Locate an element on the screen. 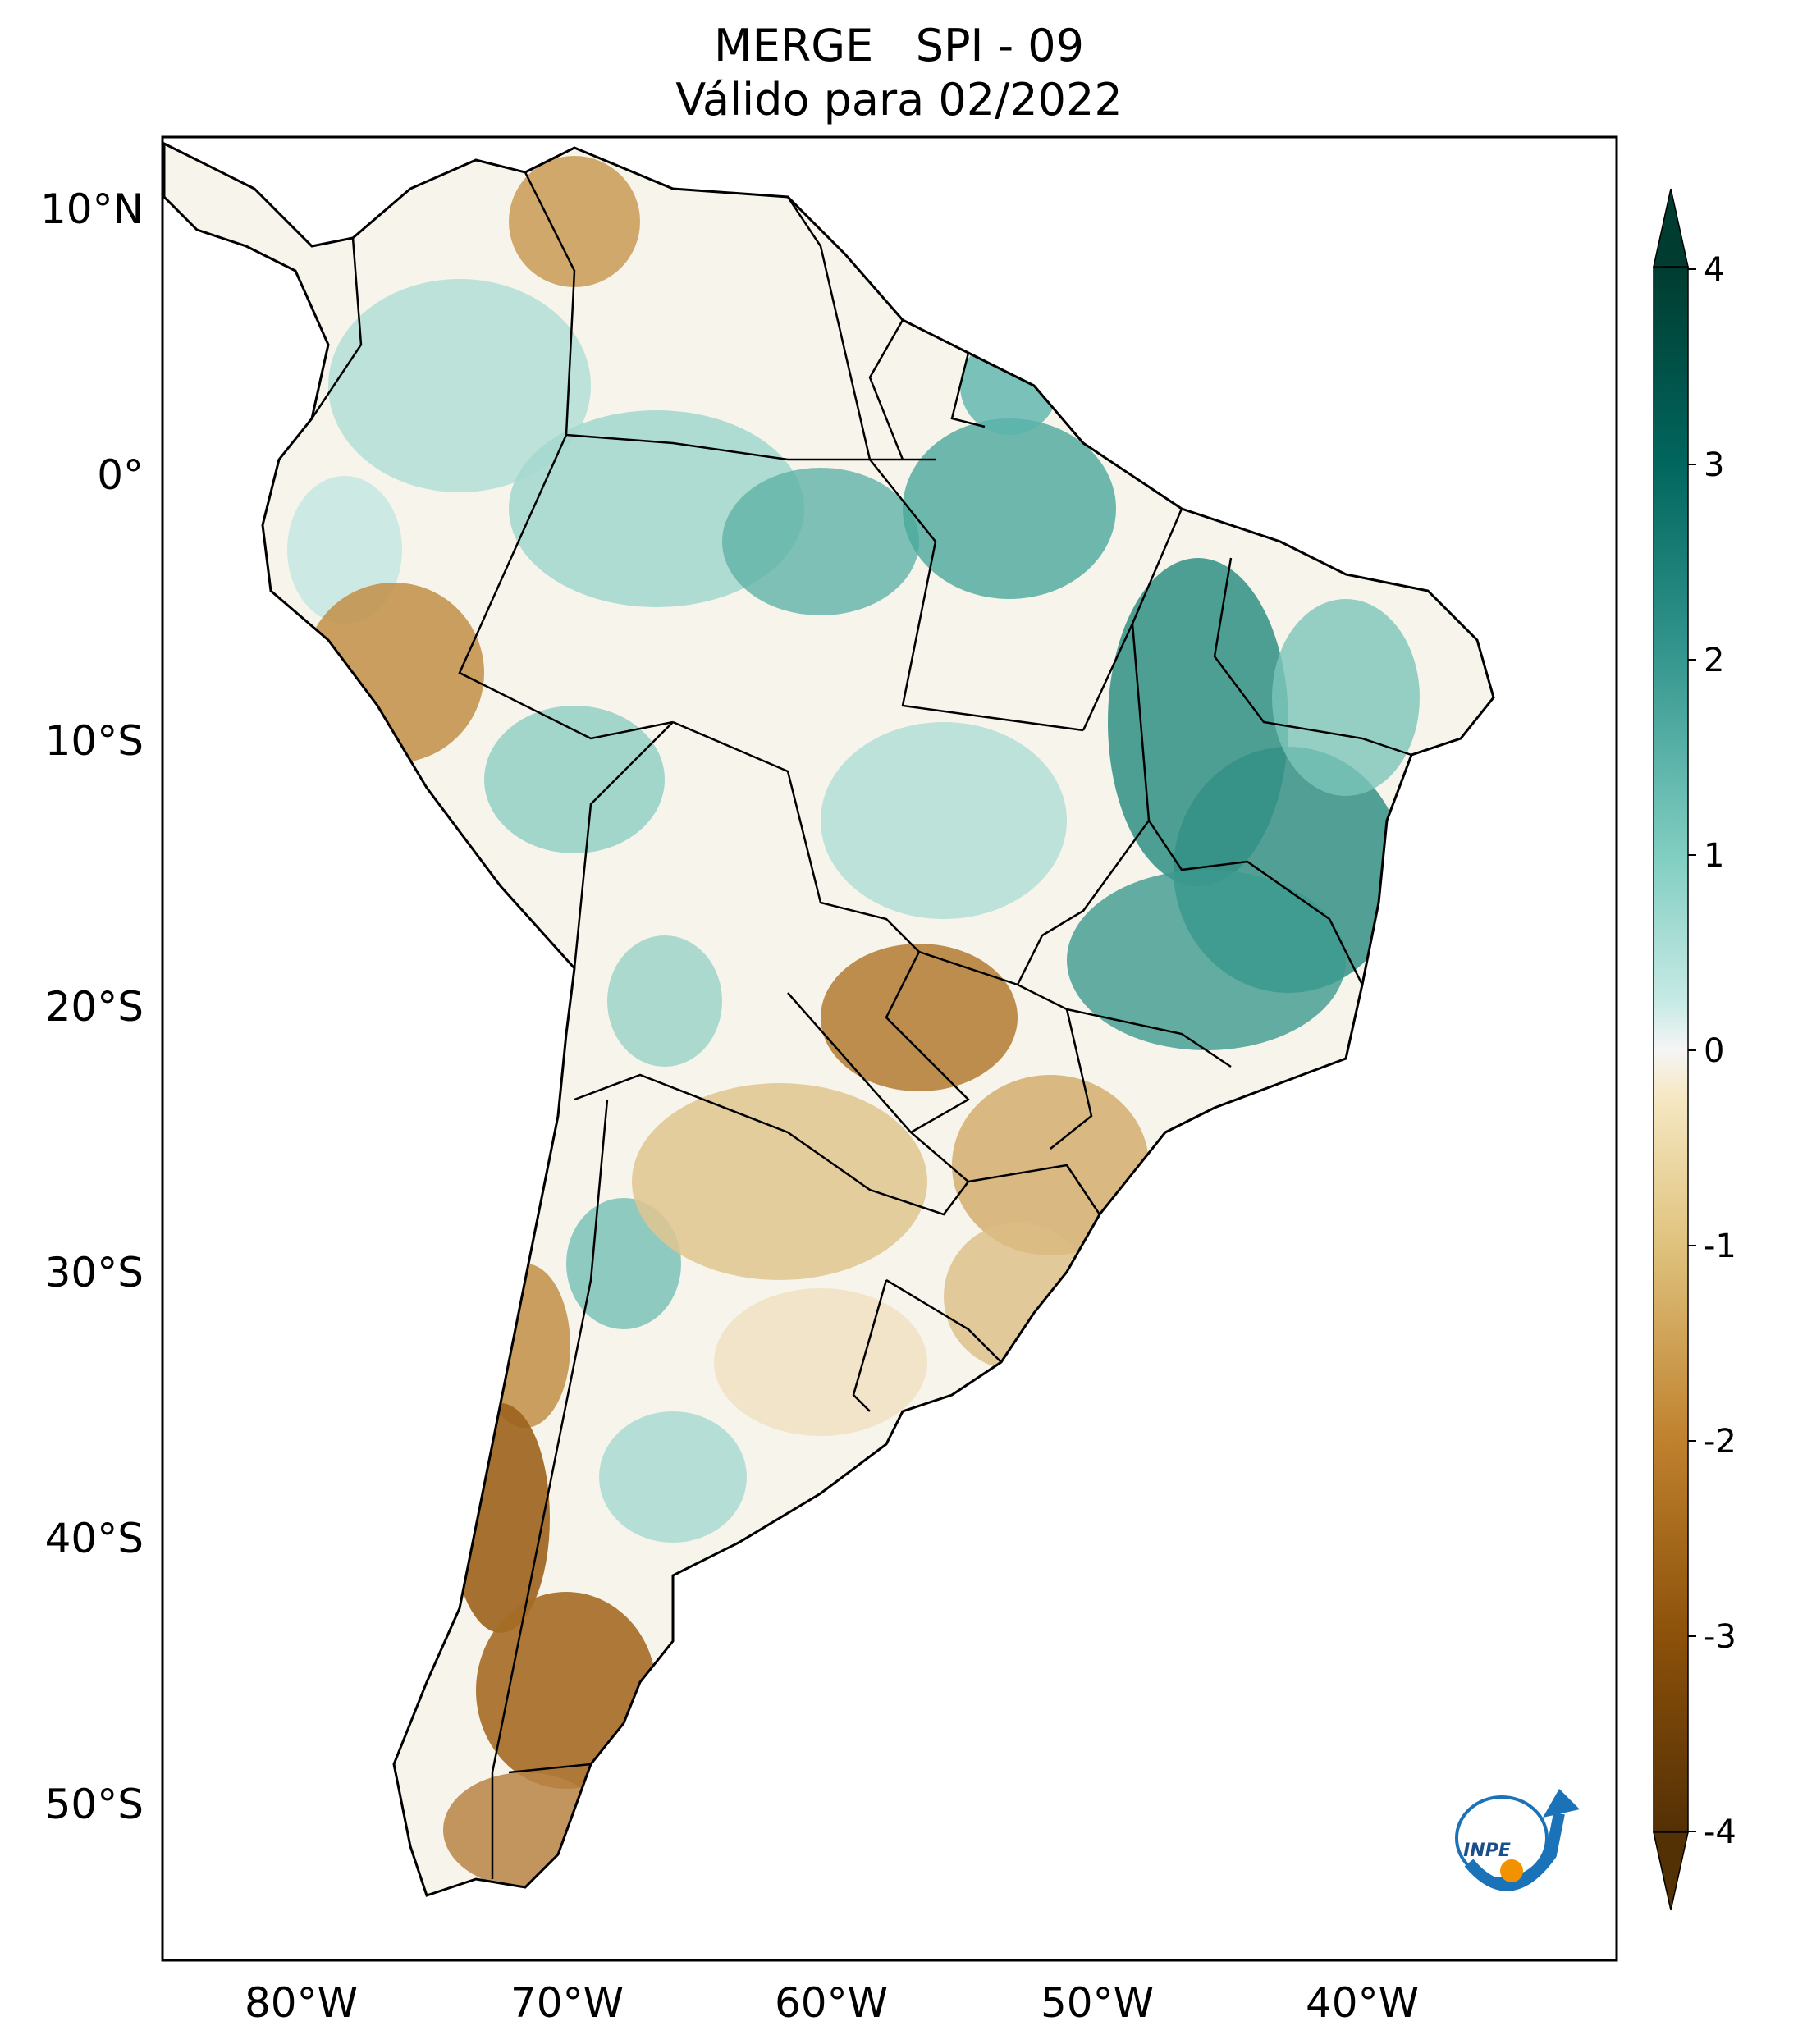 The image size is (1798, 2044). colorbar-label-0: 0 is located at coordinates (1714, 1051).